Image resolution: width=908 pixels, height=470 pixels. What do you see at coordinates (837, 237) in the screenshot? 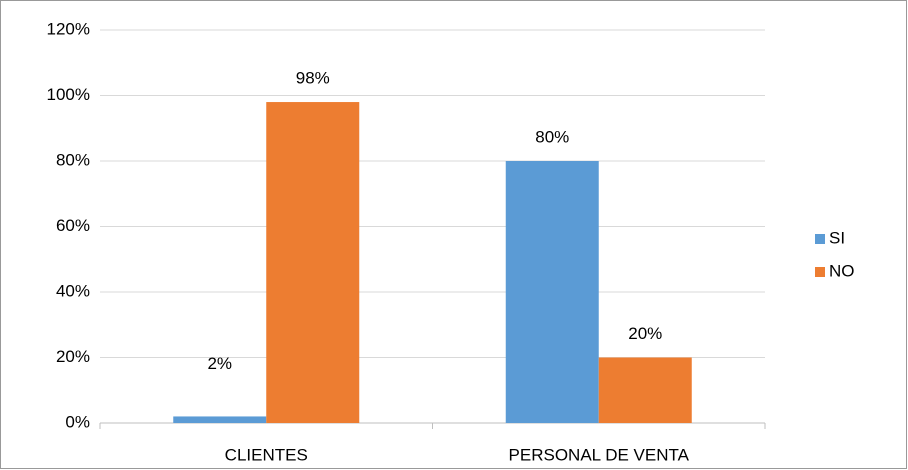
I see `legend-label: SI` at bounding box center [837, 237].